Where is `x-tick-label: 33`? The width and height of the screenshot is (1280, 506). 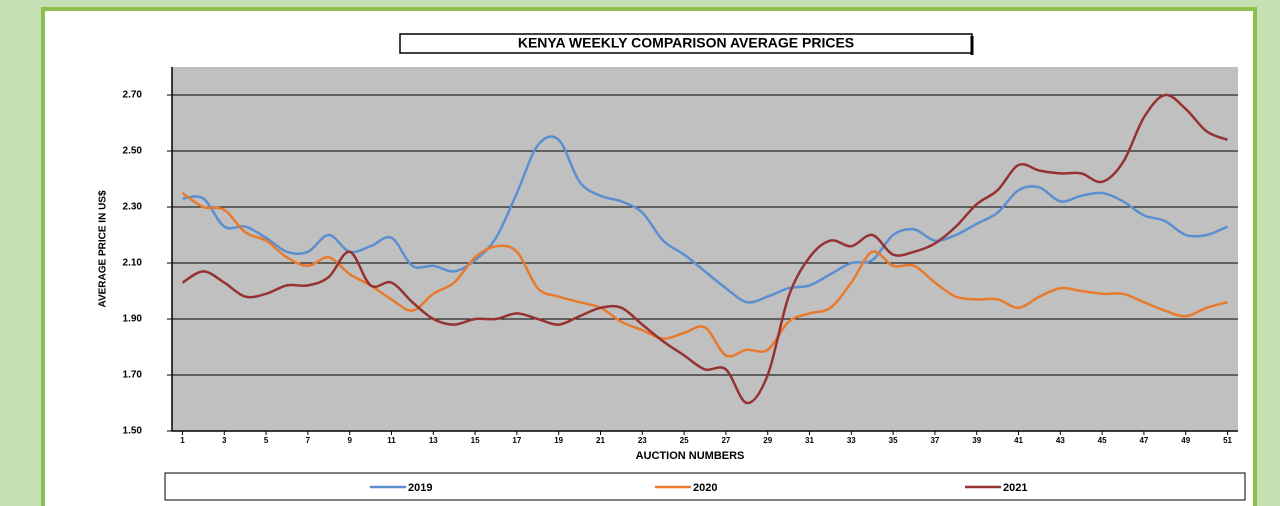 x-tick-label: 33 is located at coordinates (851, 440).